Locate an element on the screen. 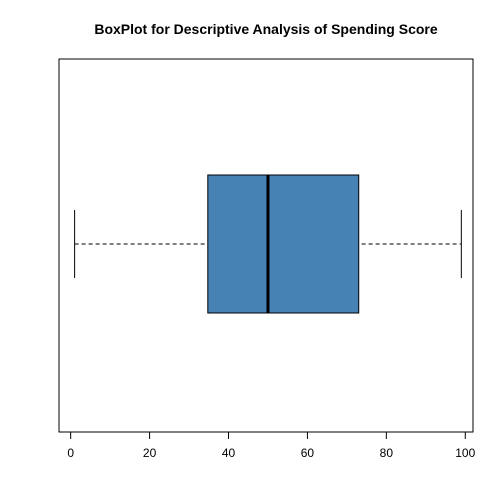 Image resolution: width=504 pixels, height=504 pixels. x-tick-label: 0 is located at coordinates (70, 453).